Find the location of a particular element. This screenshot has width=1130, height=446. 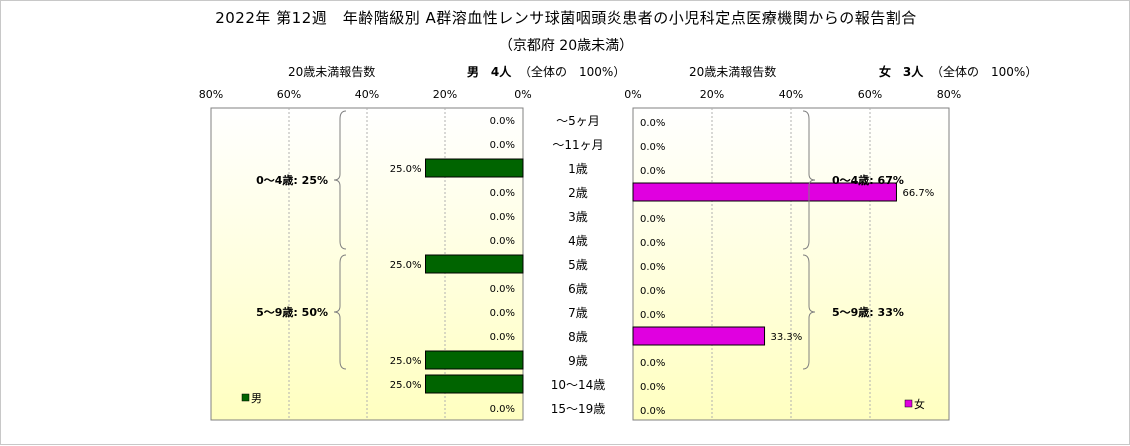

male-count: 4人 is located at coordinates (501, 72).